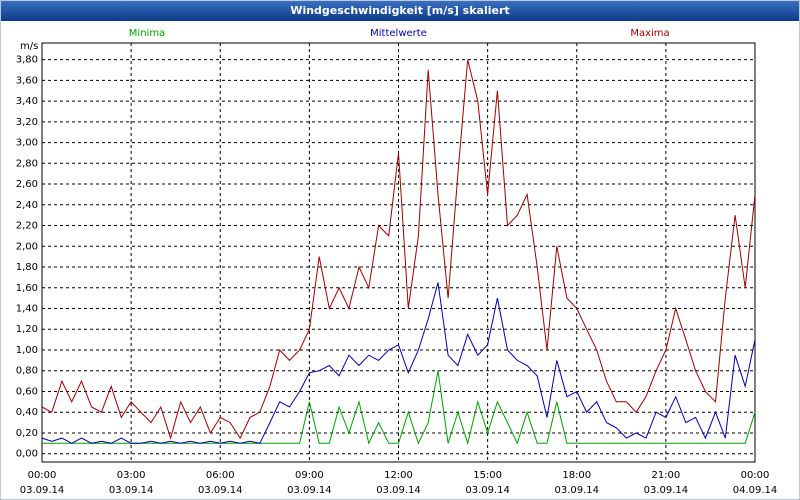 This screenshot has height=500, width=800. Describe the element at coordinates (131, 475) in the screenshot. I see `x-tick-label: 03:00` at that location.